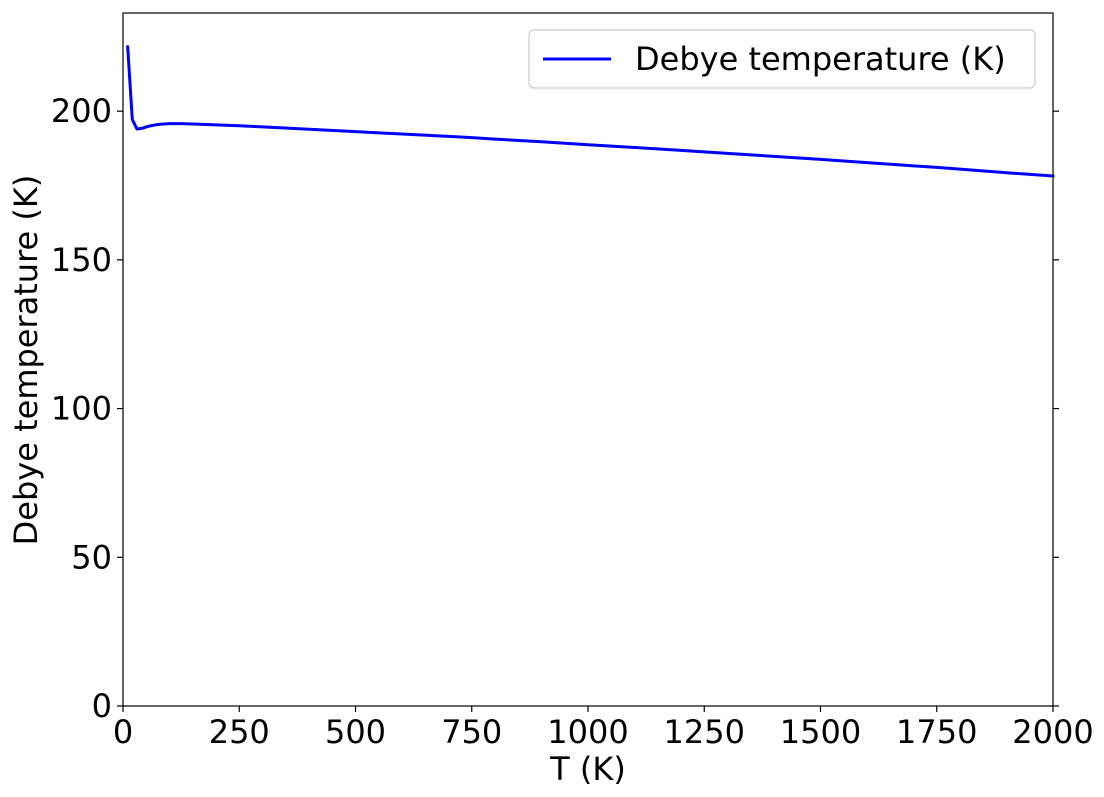  Describe the element at coordinates (355, 732) in the screenshot. I see `x-tick-label: 500` at that location.